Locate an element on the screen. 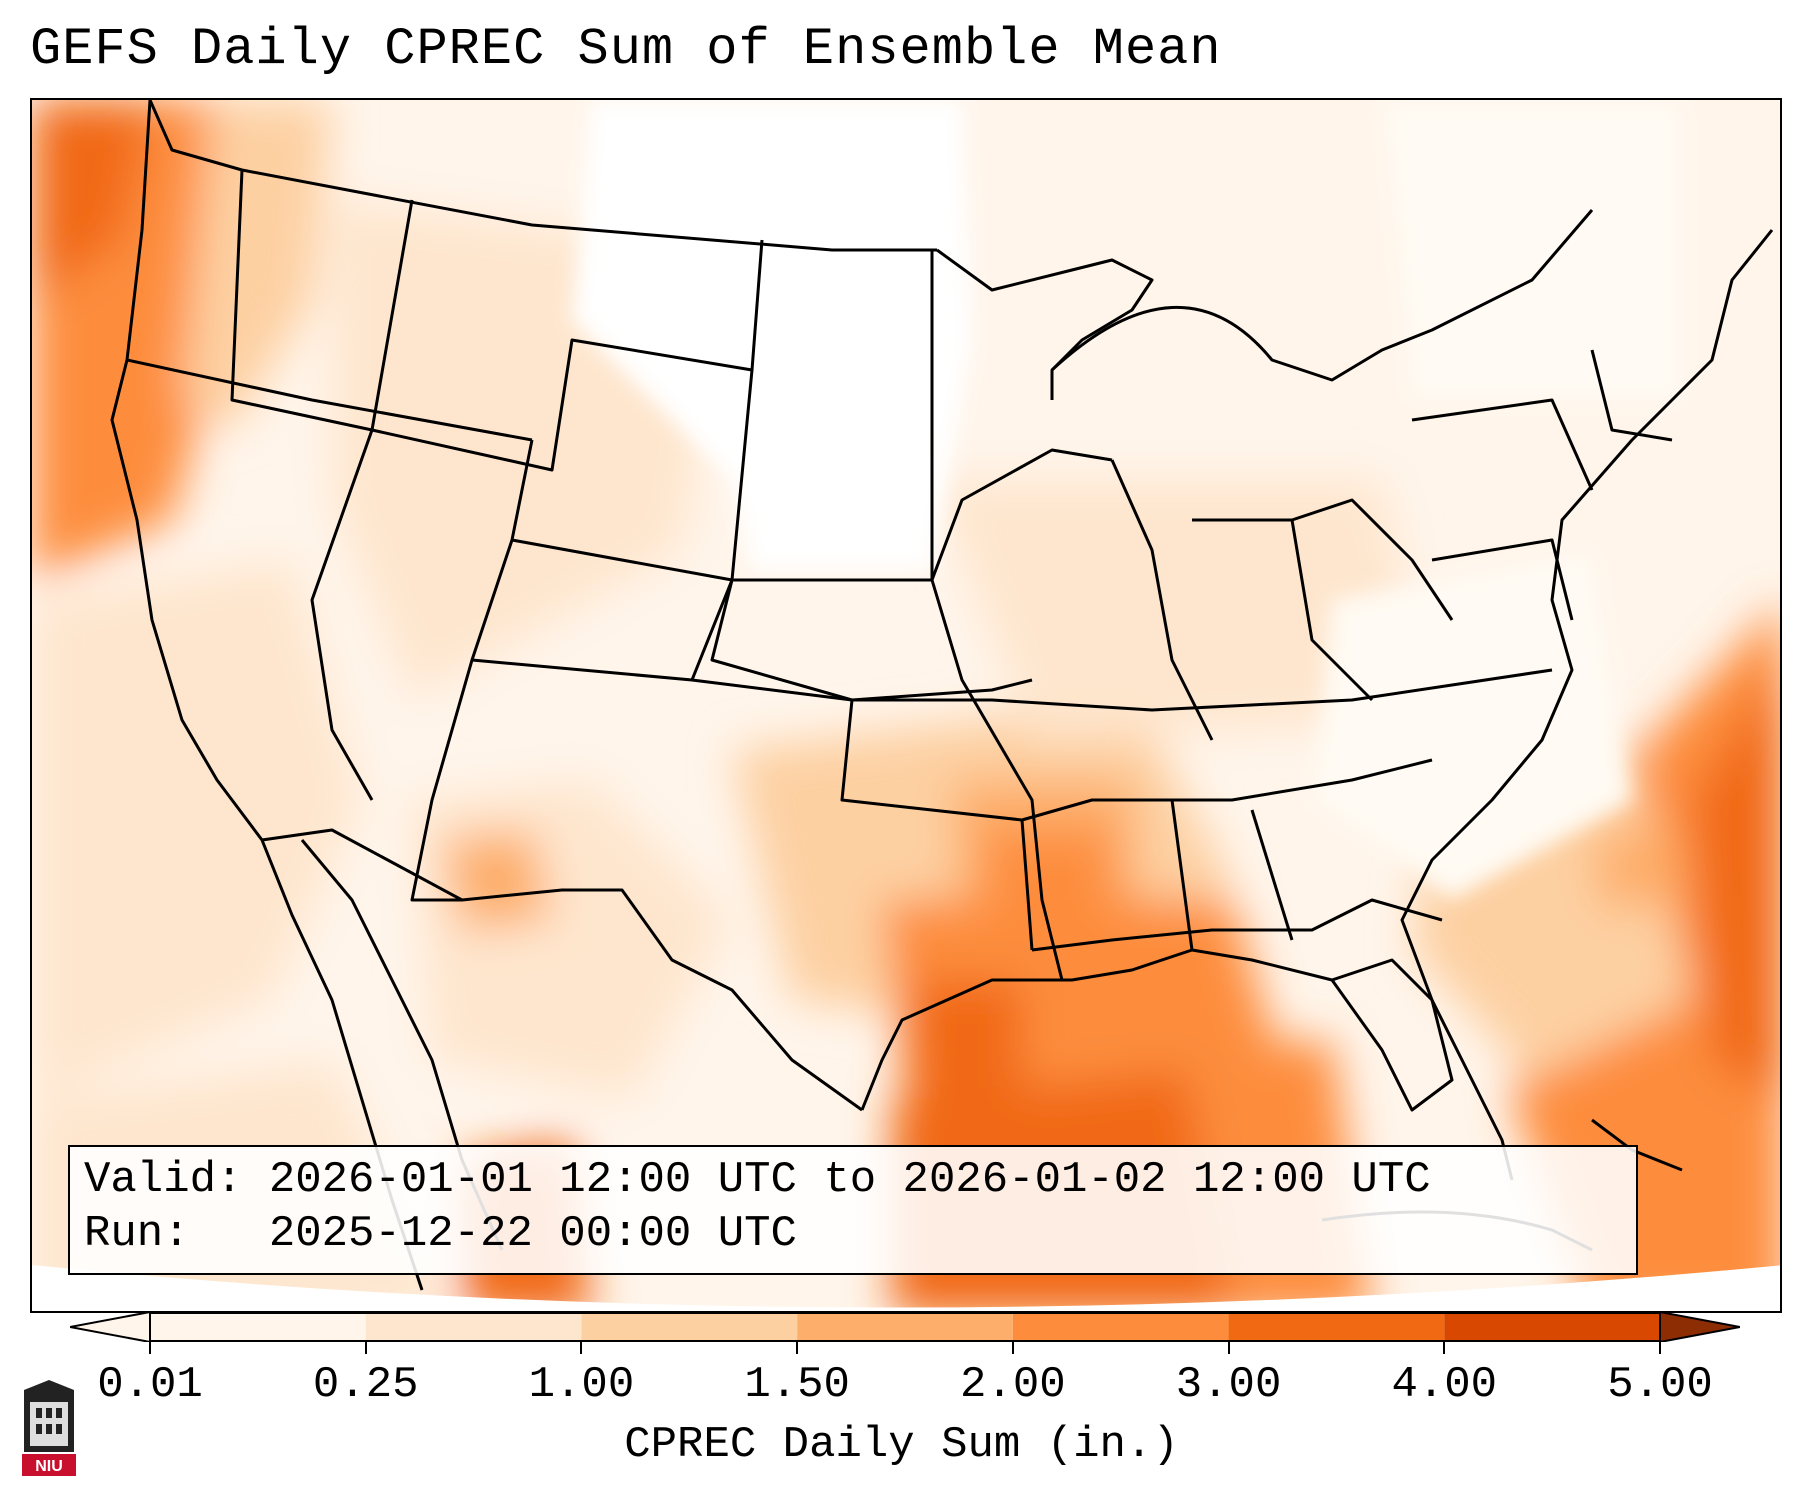  colorbar-tick-label: 0.01 is located at coordinates (150, 1385).